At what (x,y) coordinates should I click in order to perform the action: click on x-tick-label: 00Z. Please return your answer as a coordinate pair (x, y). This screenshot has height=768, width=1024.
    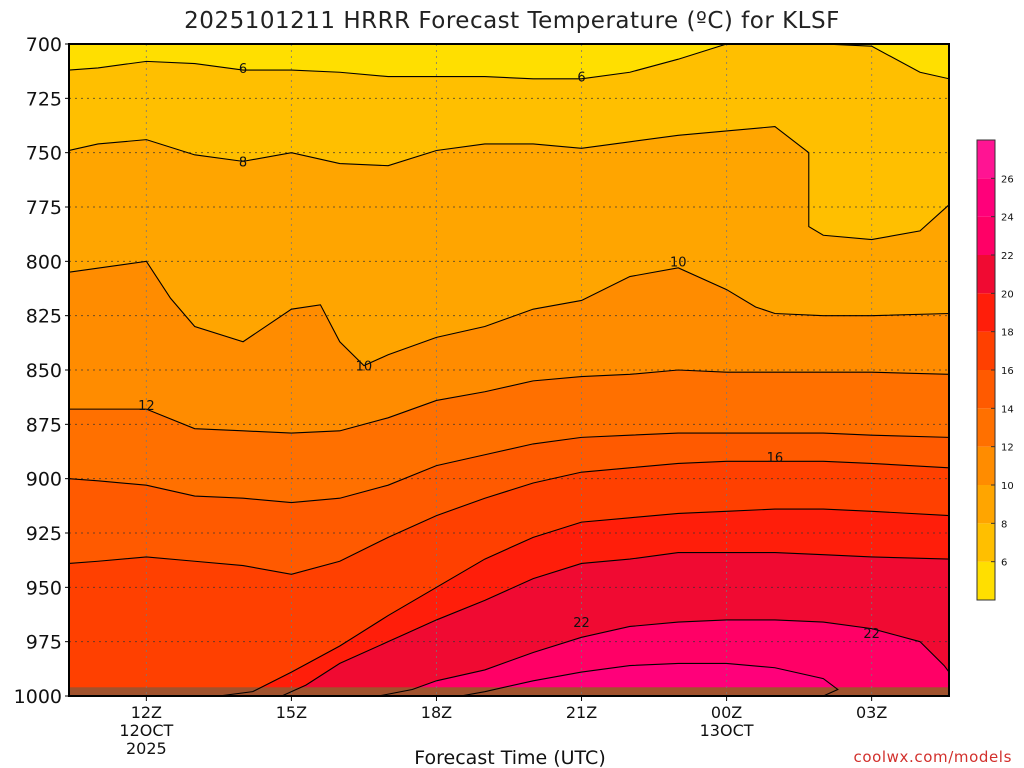
    Looking at the image, I should click on (726, 712).